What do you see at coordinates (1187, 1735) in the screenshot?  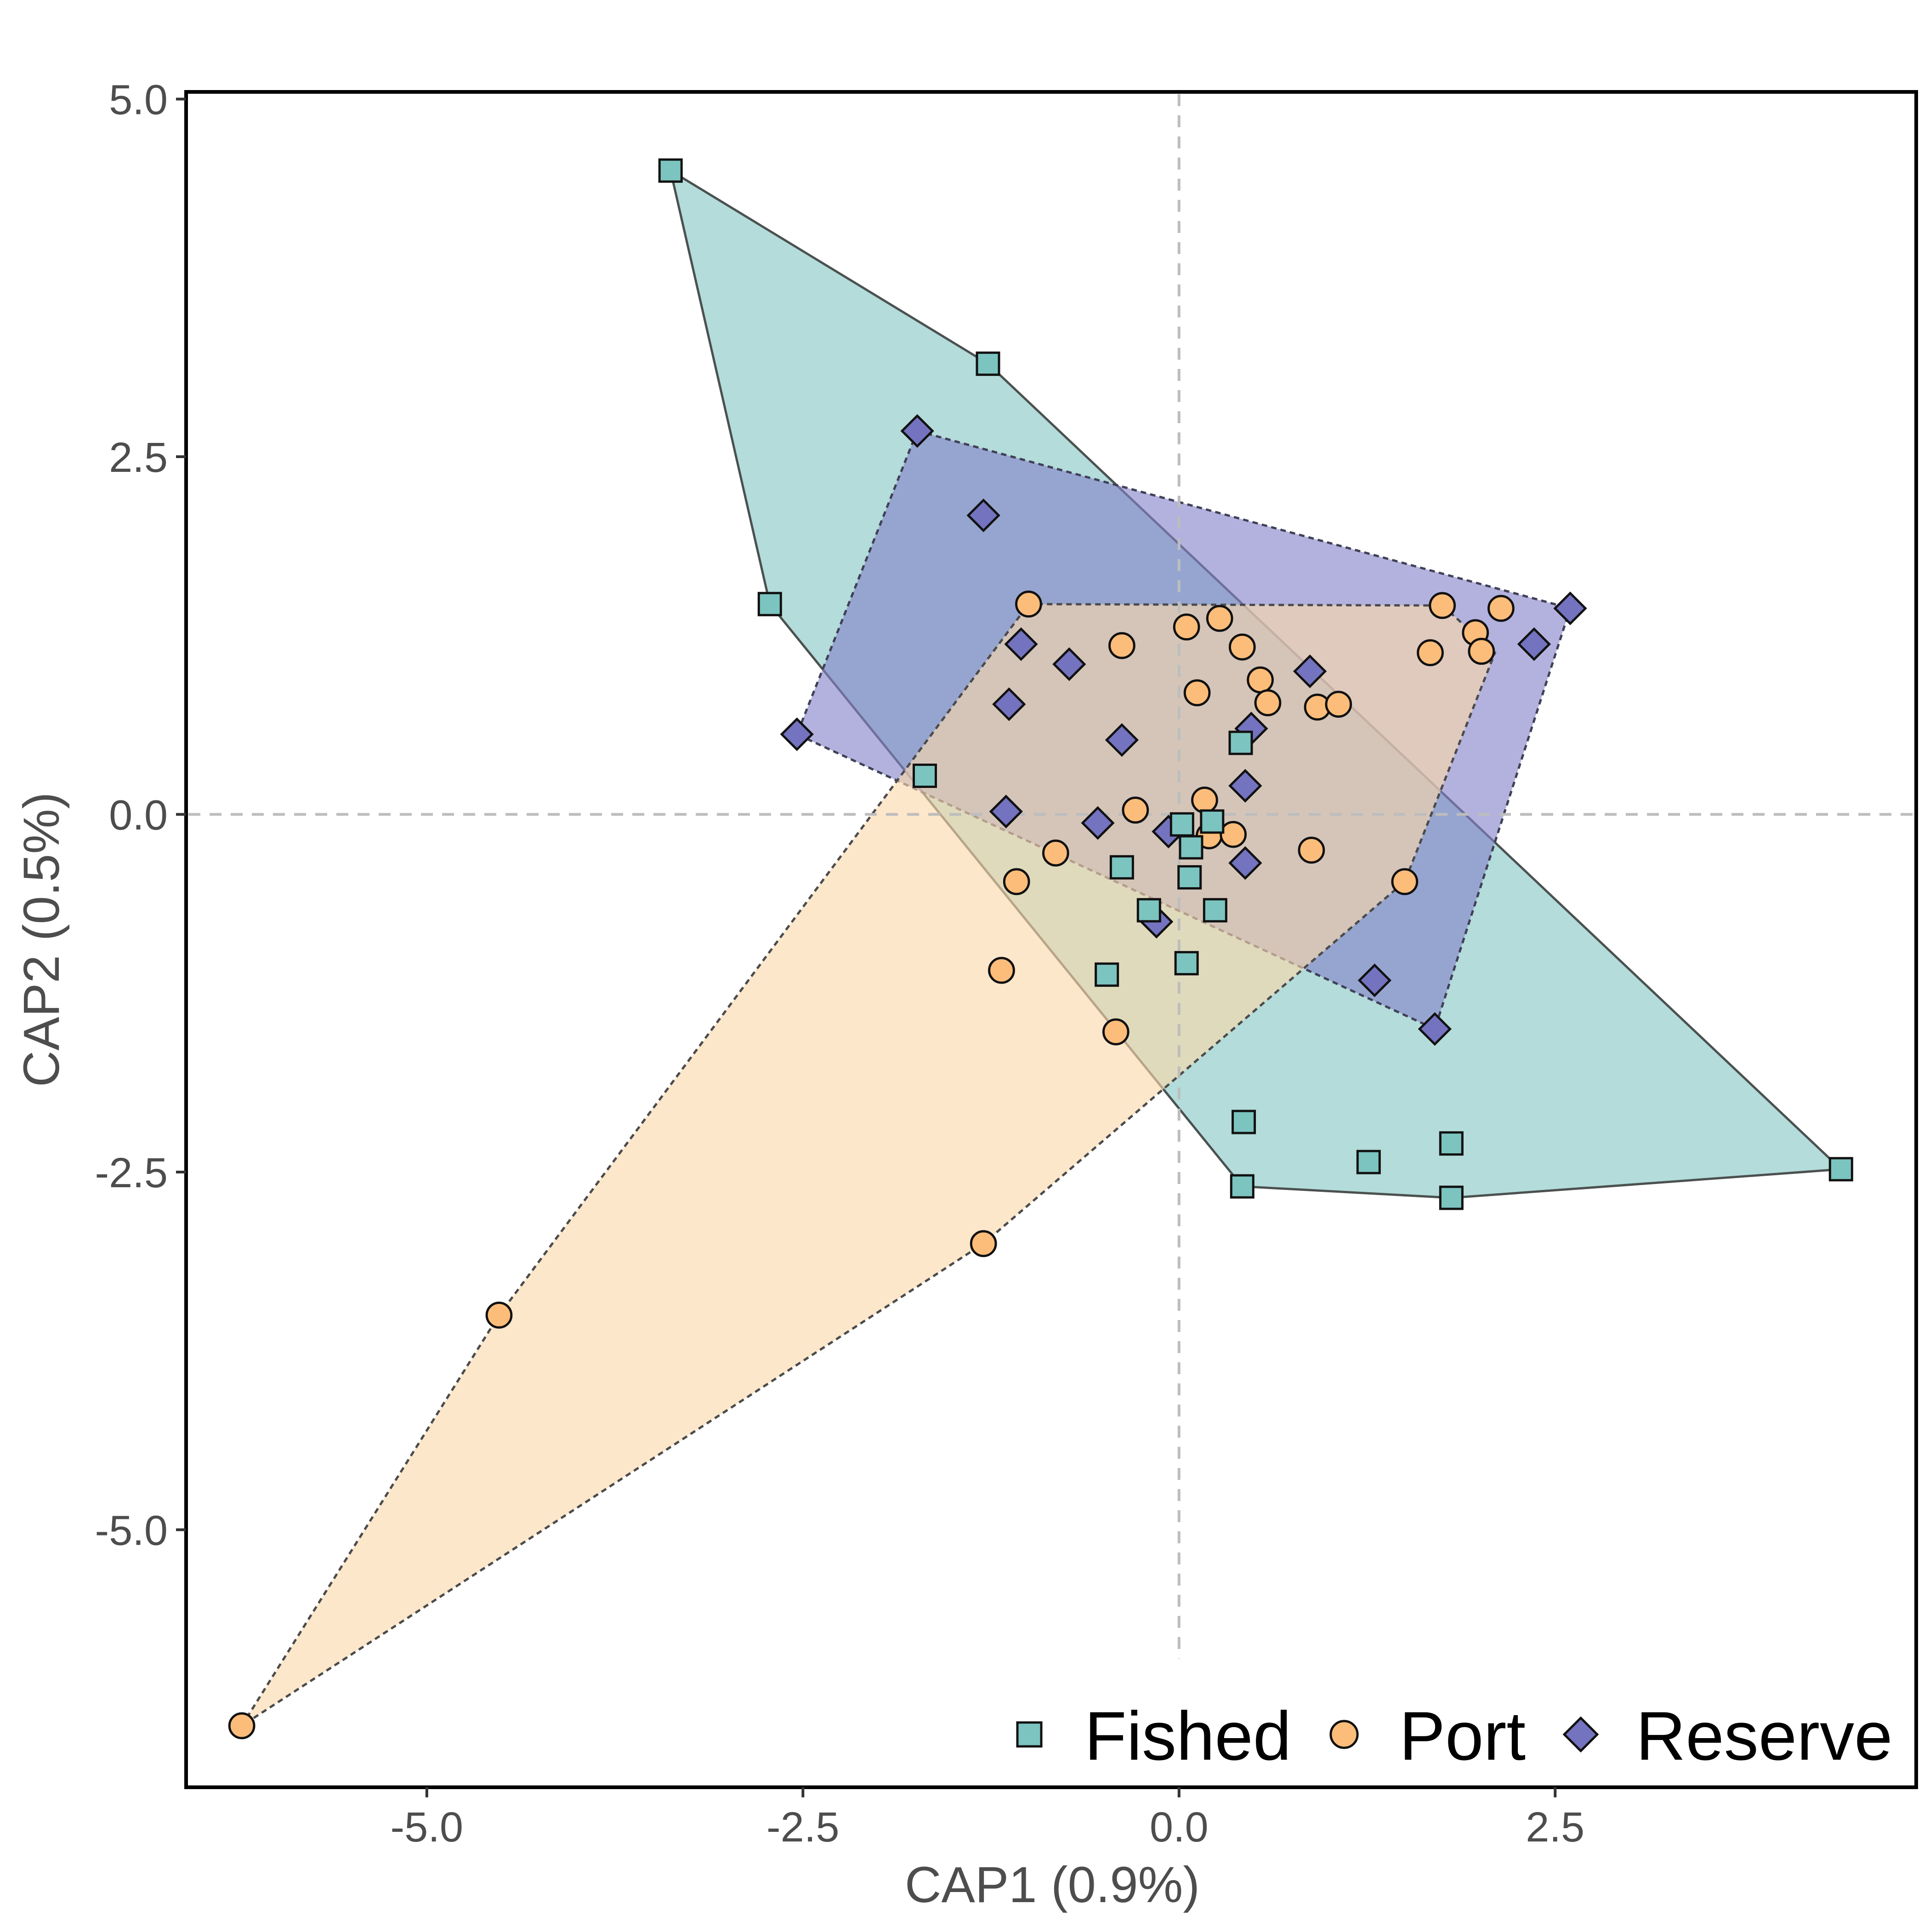 I see `legend-label: Fished` at bounding box center [1187, 1735].